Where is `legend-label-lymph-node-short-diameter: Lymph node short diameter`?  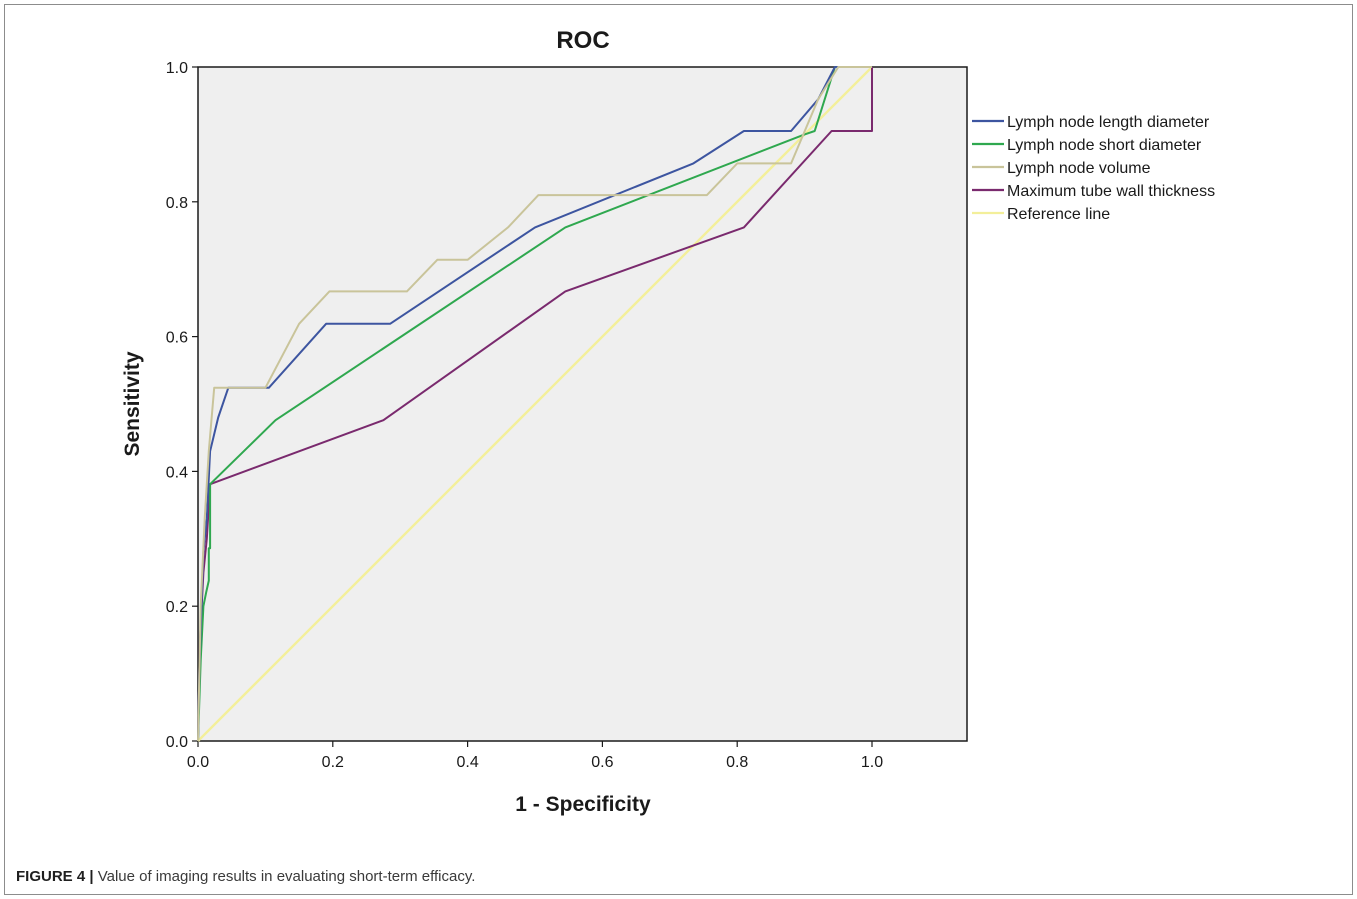
legend-label-lymph-node-short-diameter: Lymph node short diameter is located at coordinates (1104, 145).